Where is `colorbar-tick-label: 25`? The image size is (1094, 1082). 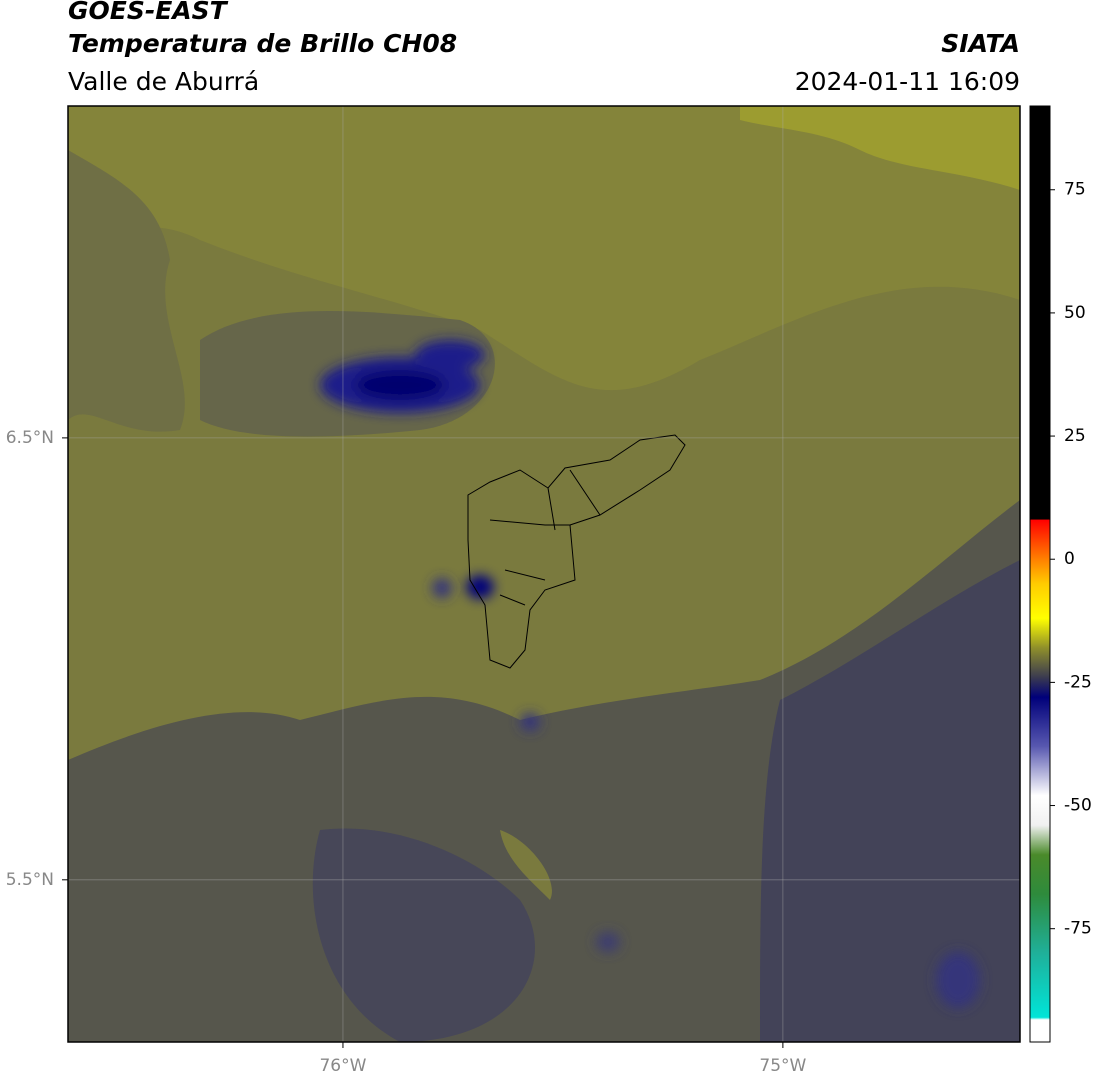
colorbar-tick-label: 25 is located at coordinates (1075, 436).